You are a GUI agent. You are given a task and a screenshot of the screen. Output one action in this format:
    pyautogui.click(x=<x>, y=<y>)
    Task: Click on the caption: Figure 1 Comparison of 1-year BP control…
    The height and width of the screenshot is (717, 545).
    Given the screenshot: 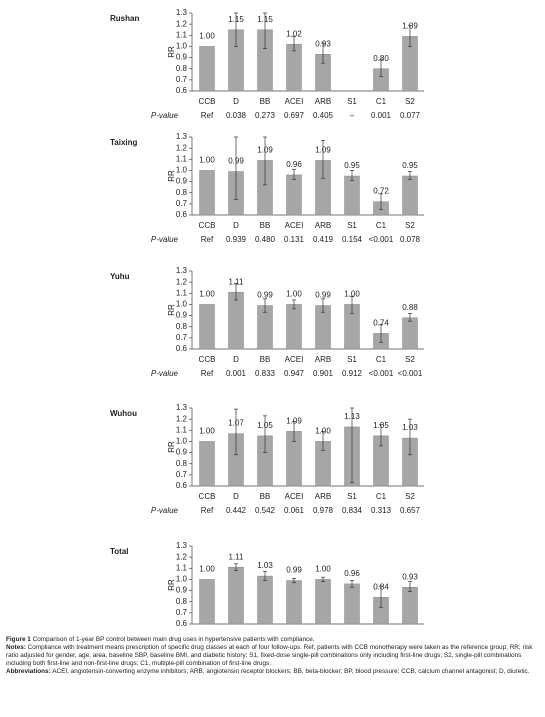 What is the action you would take?
    pyautogui.click(x=273, y=656)
    